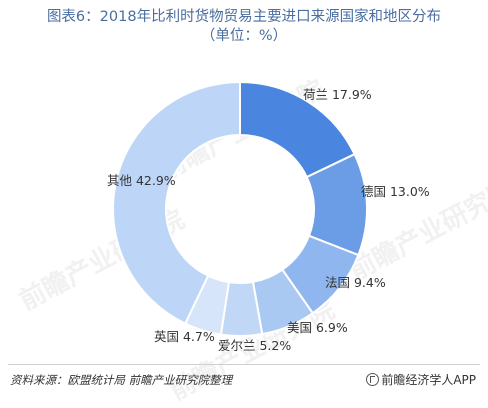  I want to click on chart-title-unit: （单位：%）, so click(244, 36).